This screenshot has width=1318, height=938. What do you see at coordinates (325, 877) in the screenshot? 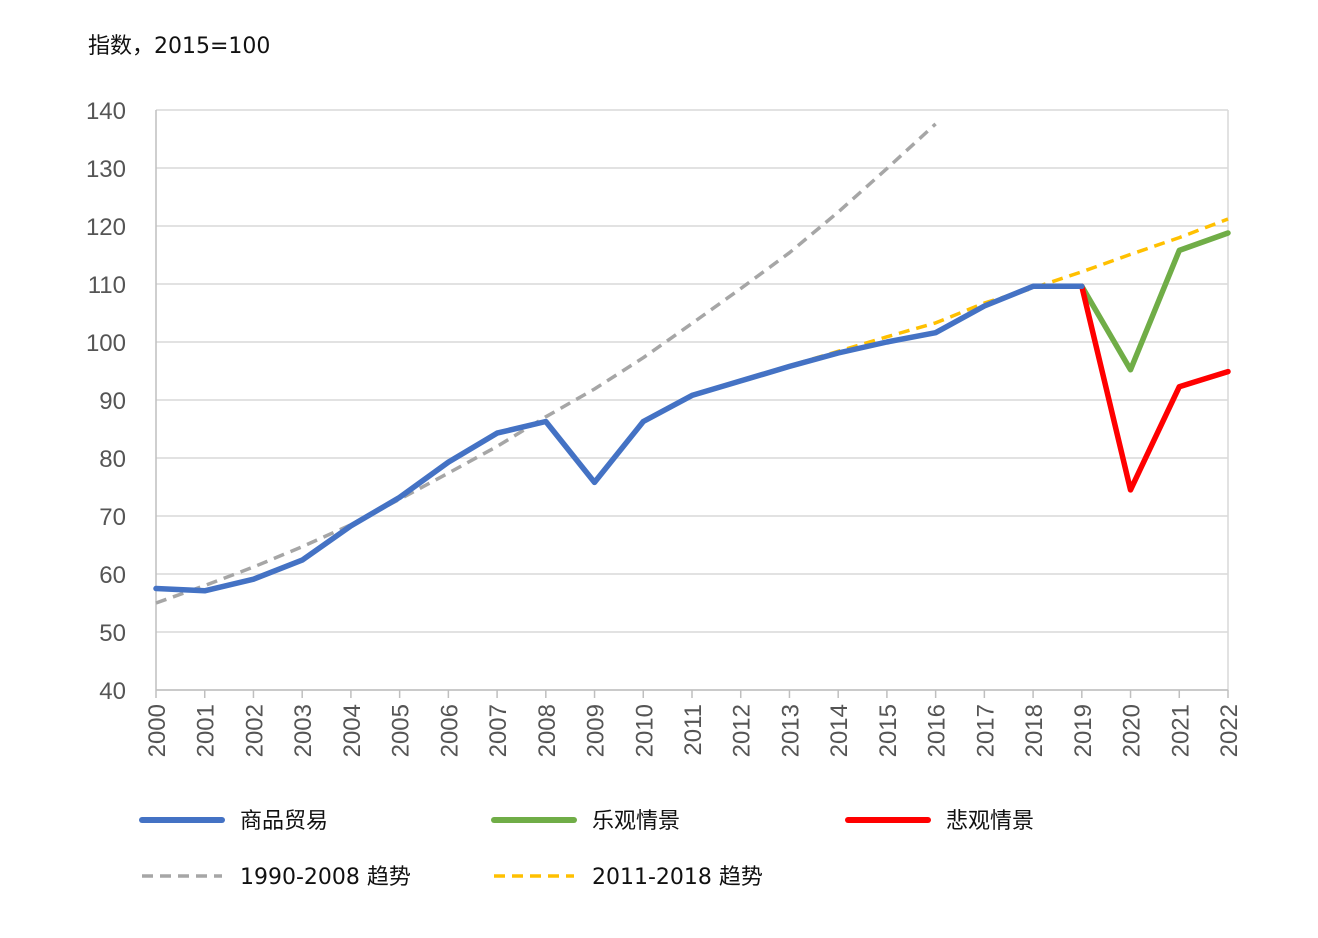
I see `legend-label-3: 1990-2008 趋势` at bounding box center [325, 877].